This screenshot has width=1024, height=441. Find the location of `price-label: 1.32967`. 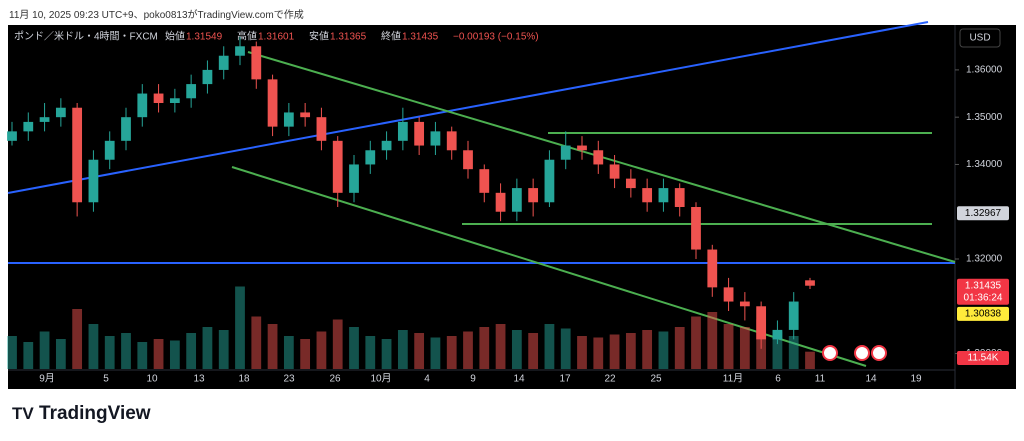

price-label: 1.32967 is located at coordinates (983, 213).